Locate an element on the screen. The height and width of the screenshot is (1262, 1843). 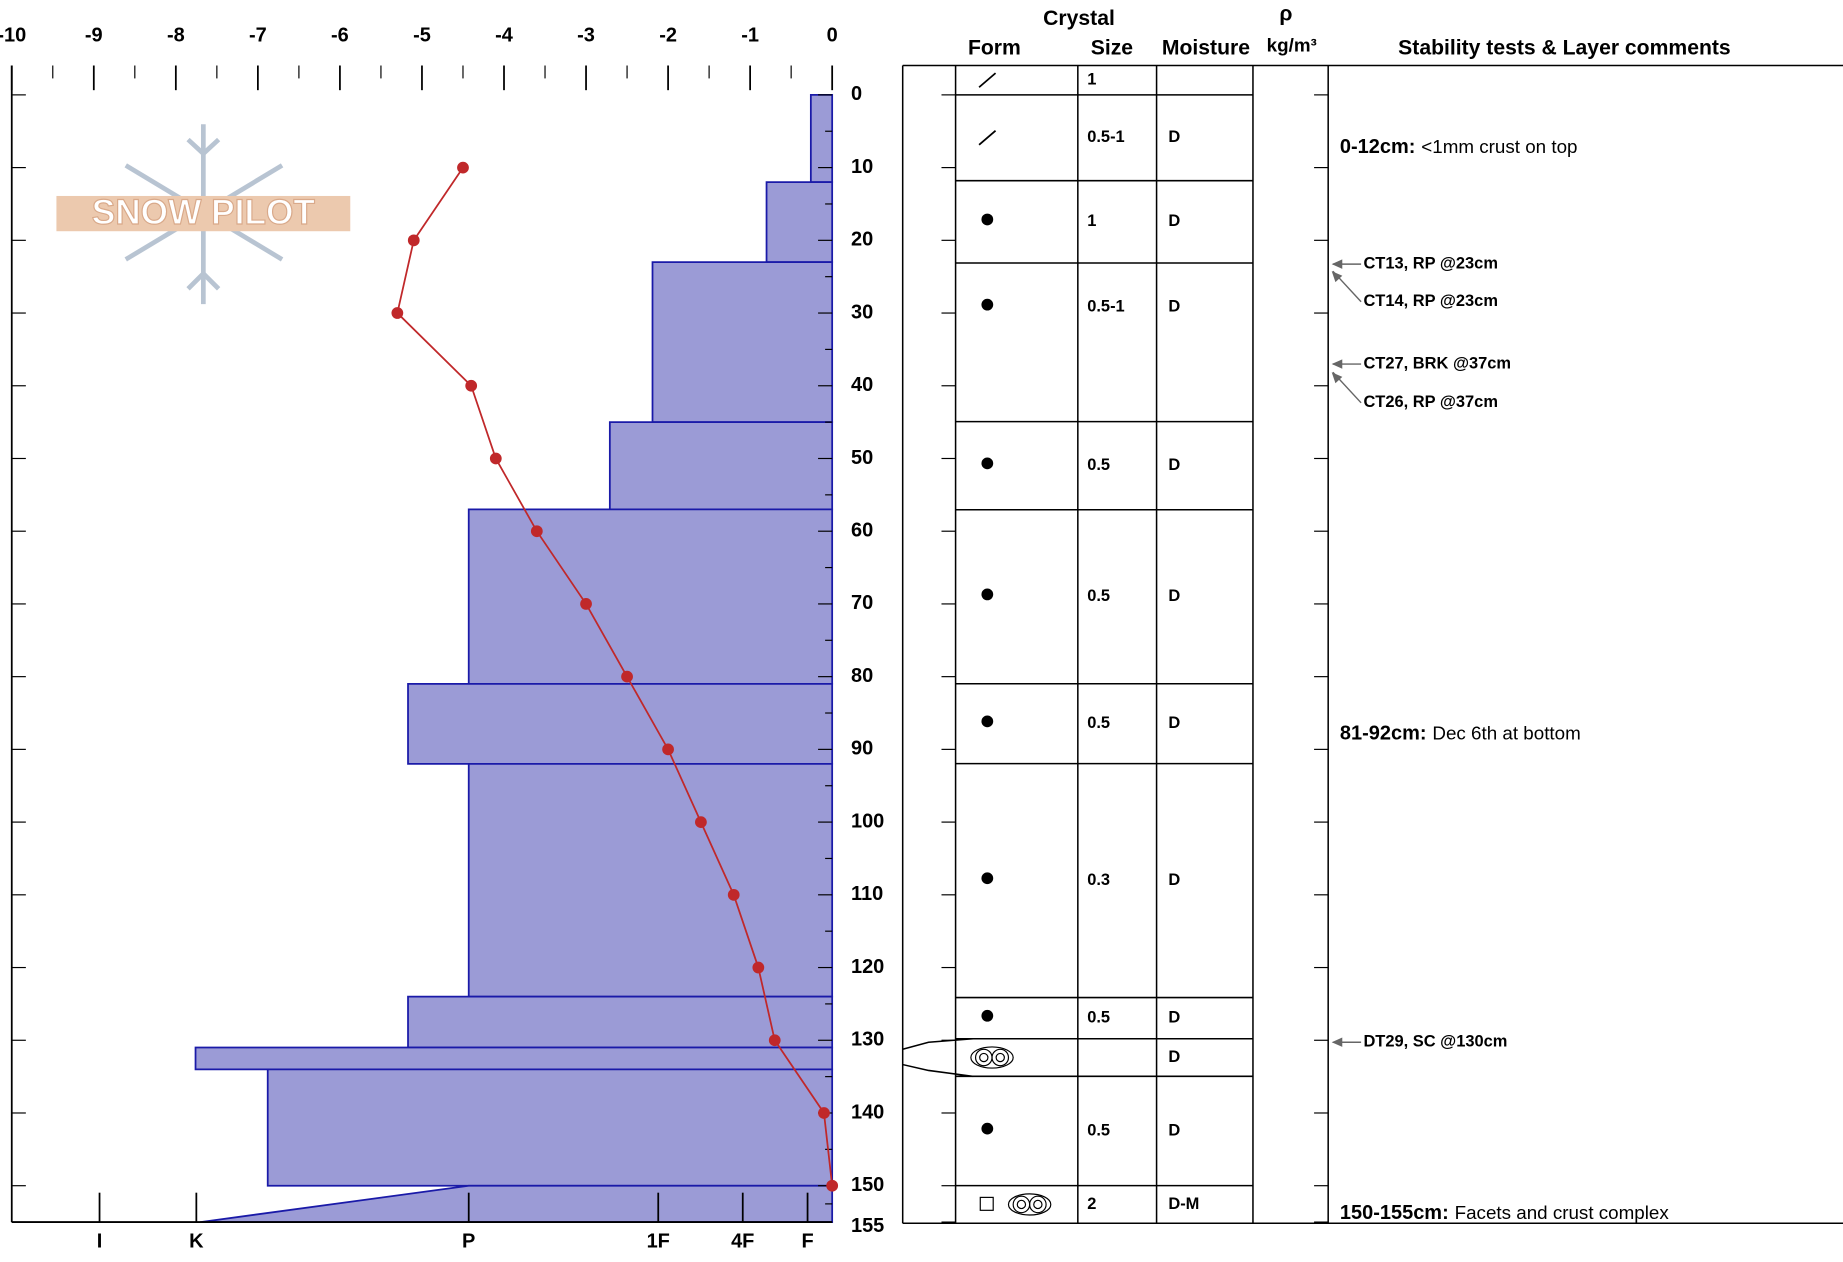
x-tick-label: -1 is located at coordinates (750, 35).